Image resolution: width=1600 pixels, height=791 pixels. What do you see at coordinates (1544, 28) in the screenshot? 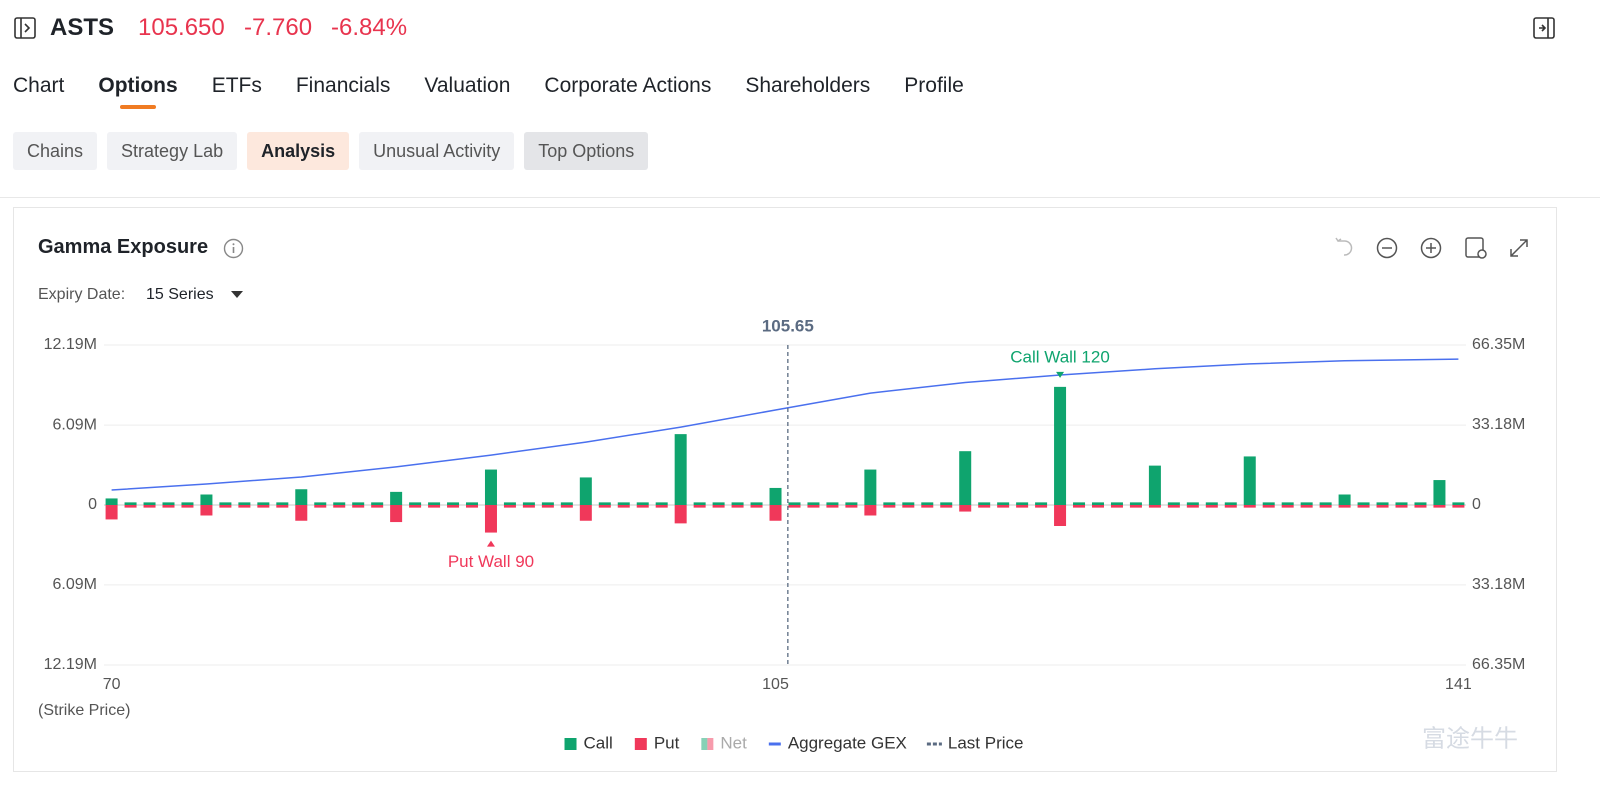
I see `collapse-icon` at bounding box center [1544, 28].